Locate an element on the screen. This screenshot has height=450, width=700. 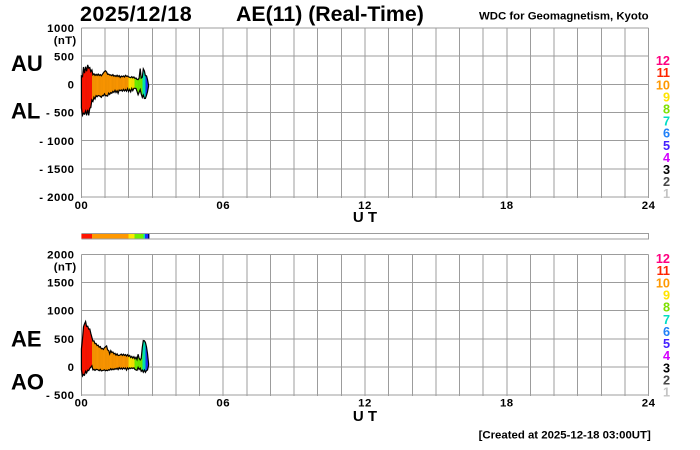
svg-text: - 1000 is located at coordinates (56, 142).